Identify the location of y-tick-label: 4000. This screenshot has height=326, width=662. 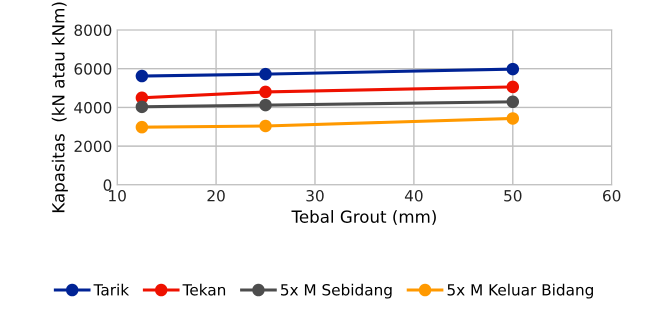
(93, 108).